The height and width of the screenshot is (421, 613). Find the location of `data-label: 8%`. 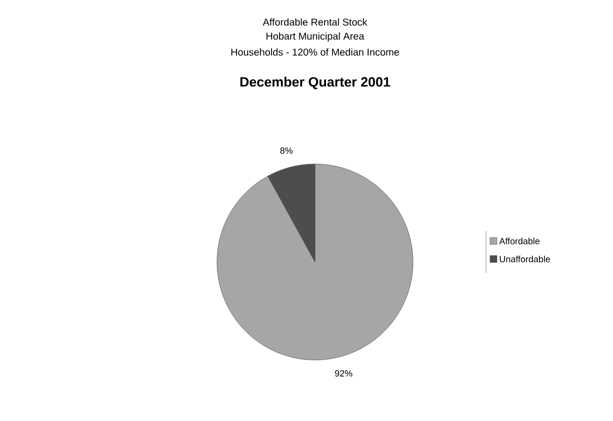

data-label: 8% is located at coordinates (286, 150).